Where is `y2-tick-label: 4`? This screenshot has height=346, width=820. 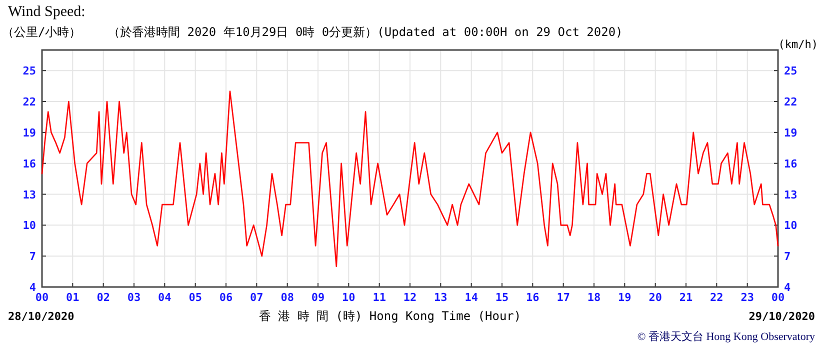 y2-tick-label: 4 is located at coordinates (787, 287).